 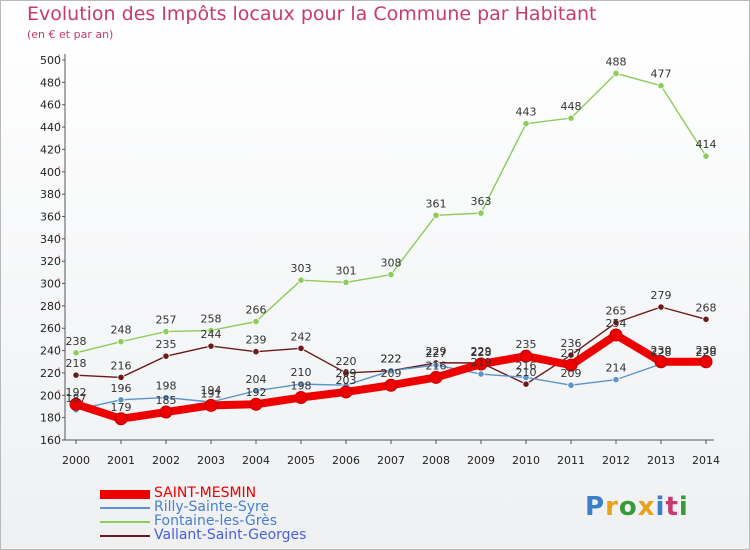 I want to click on data-label-2: 308, so click(x=391, y=263).